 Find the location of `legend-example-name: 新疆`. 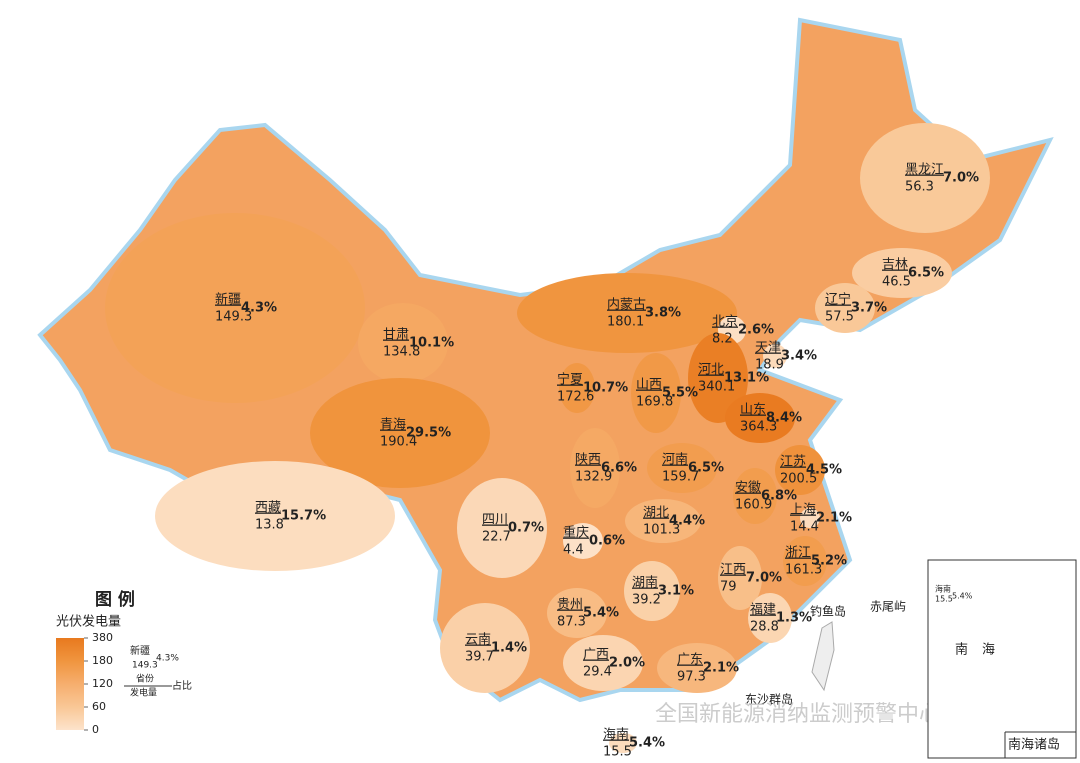

legend-example-name: 新疆 is located at coordinates (140, 650).